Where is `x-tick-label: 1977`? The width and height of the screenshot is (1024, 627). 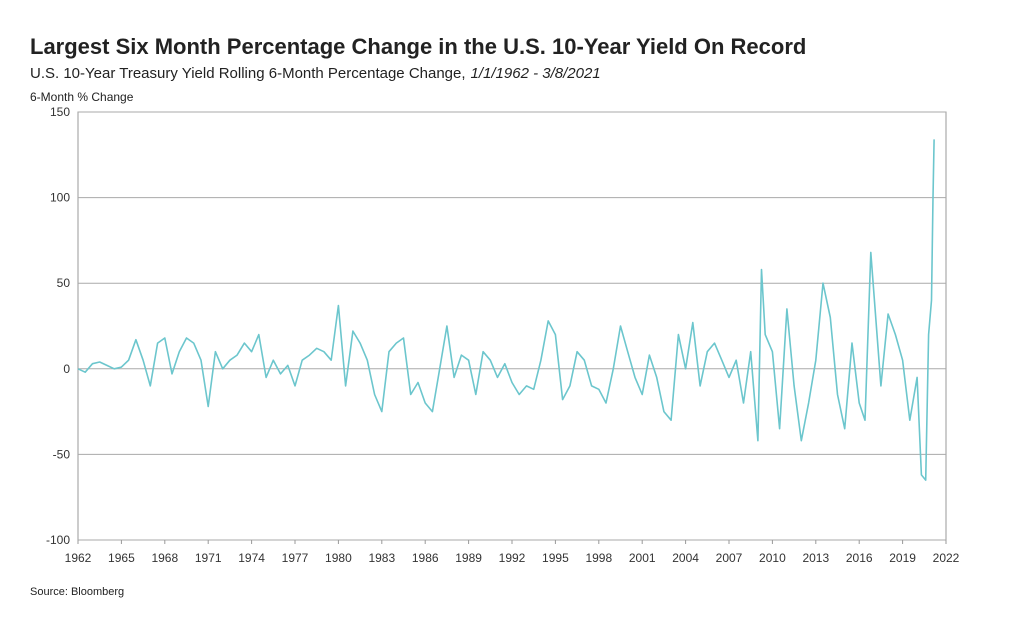
x-tick-label: 1977 is located at coordinates (295, 558).